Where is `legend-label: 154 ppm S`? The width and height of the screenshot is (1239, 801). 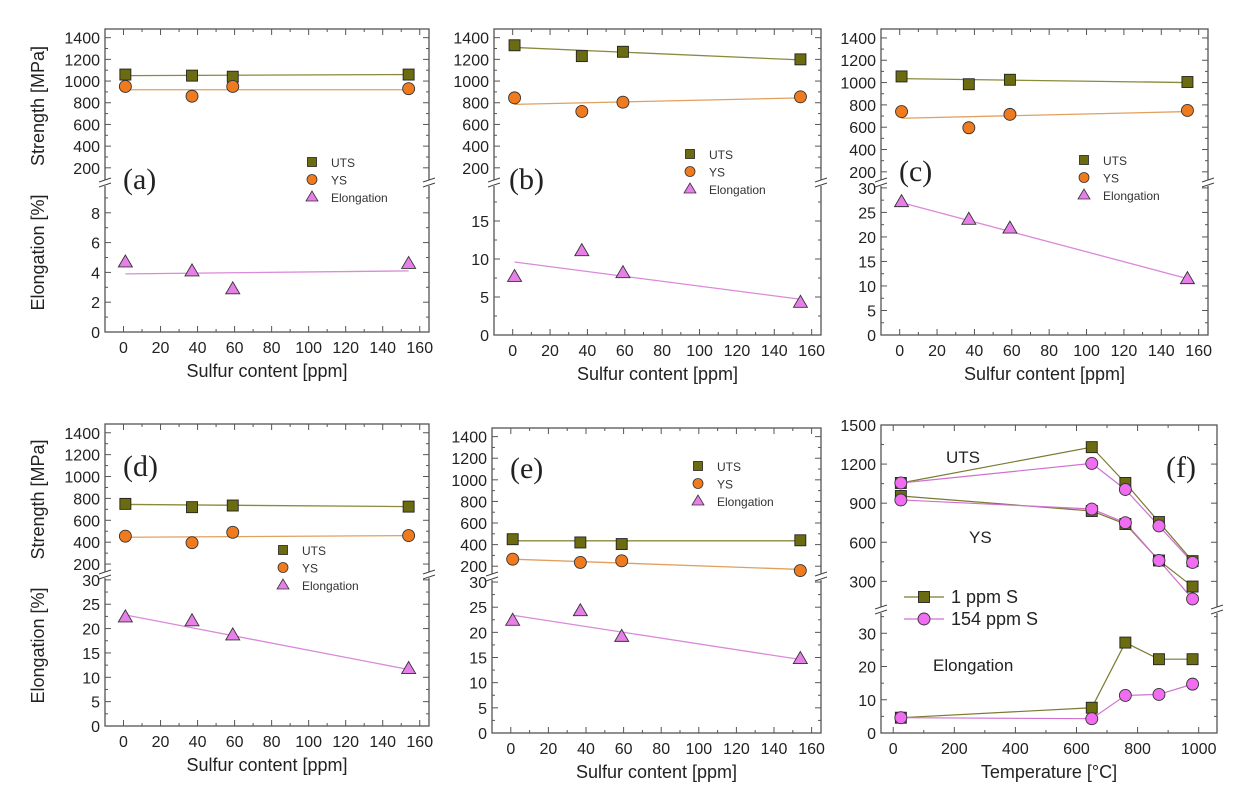
legend-label: 154 ppm S is located at coordinates (994, 619).